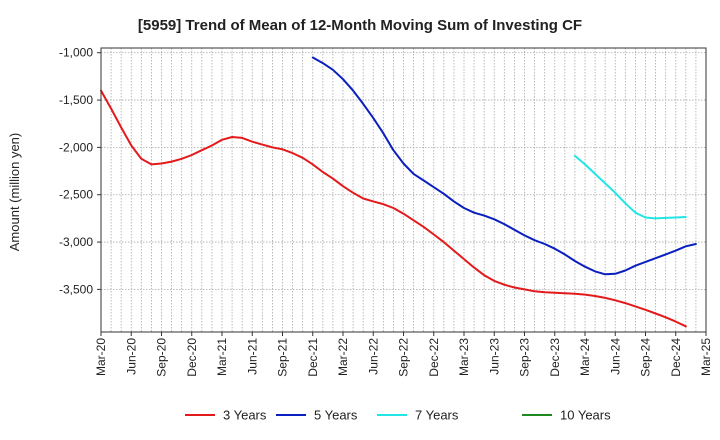  Describe the element at coordinates (676, 357) in the screenshot. I see `x-tick-label: Dec-24` at that location.